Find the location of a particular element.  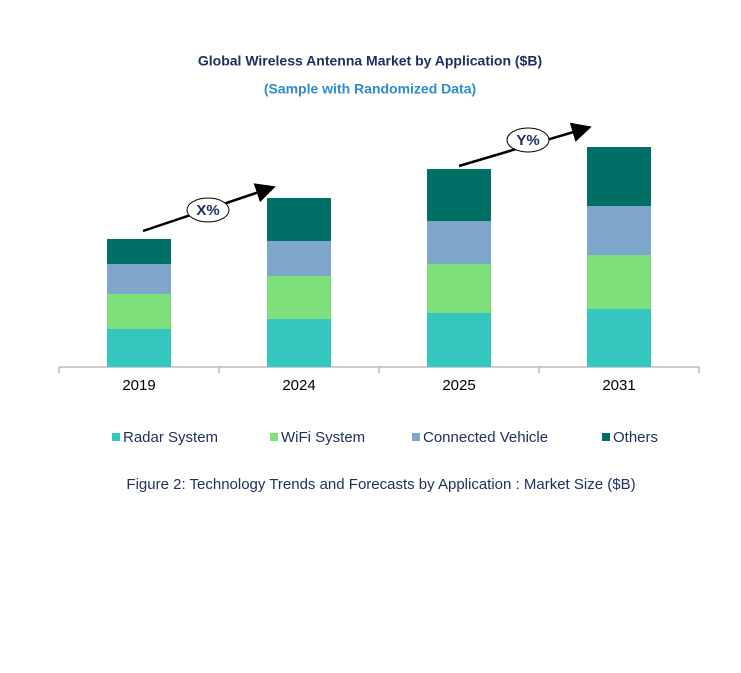

annotation: X% is located at coordinates (207, 210).